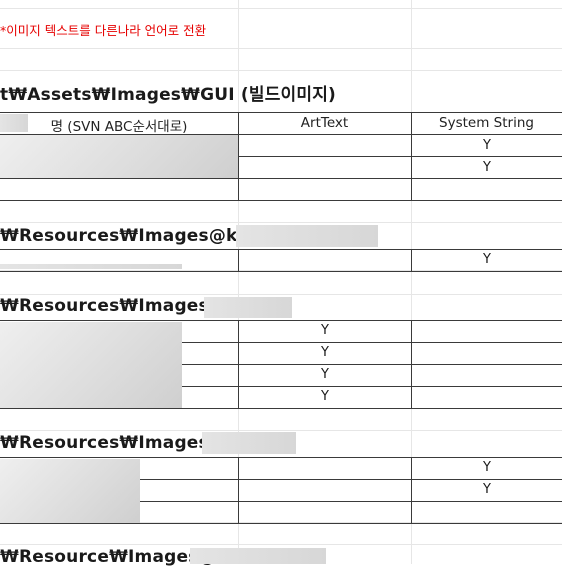 Image resolution: width=562 pixels, height=567 pixels. I want to click on section-heading-kr: ₩Resources₩Images@kr₩, so click(133, 236).